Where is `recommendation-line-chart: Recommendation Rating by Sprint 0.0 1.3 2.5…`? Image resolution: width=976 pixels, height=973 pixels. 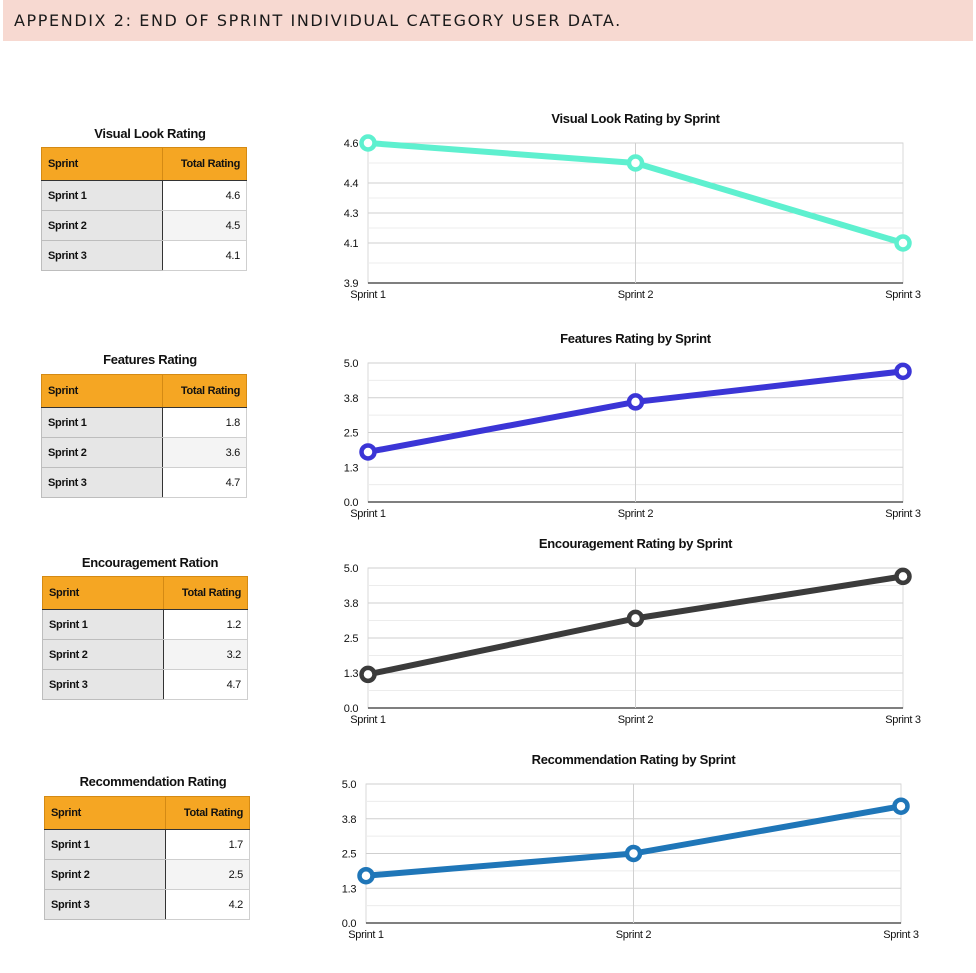
recommendation-line-chart: Recommendation Rating by Sprint 0.0 1.3 2.5… is located at coordinates (630, 846).